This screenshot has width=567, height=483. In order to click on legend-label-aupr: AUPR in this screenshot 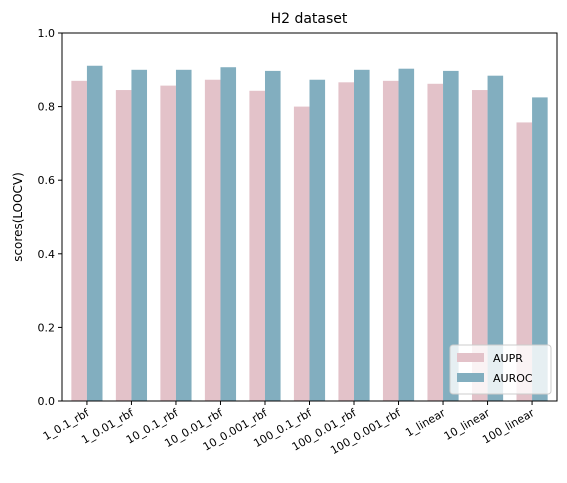, I will do `click(508, 358)`.